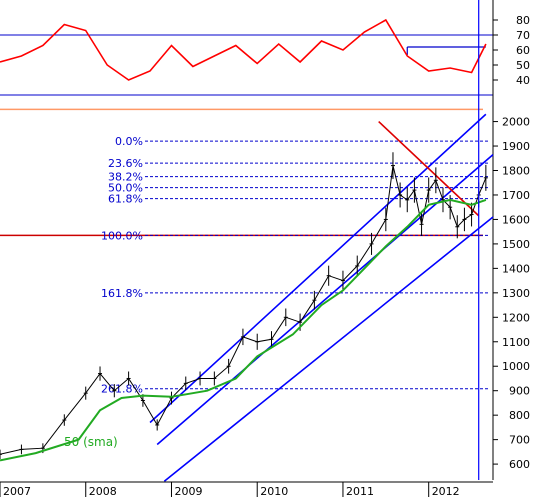  Describe the element at coordinates (17, 491) in the screenshot. I see `x-axis-tick-label: 2007` at that location.